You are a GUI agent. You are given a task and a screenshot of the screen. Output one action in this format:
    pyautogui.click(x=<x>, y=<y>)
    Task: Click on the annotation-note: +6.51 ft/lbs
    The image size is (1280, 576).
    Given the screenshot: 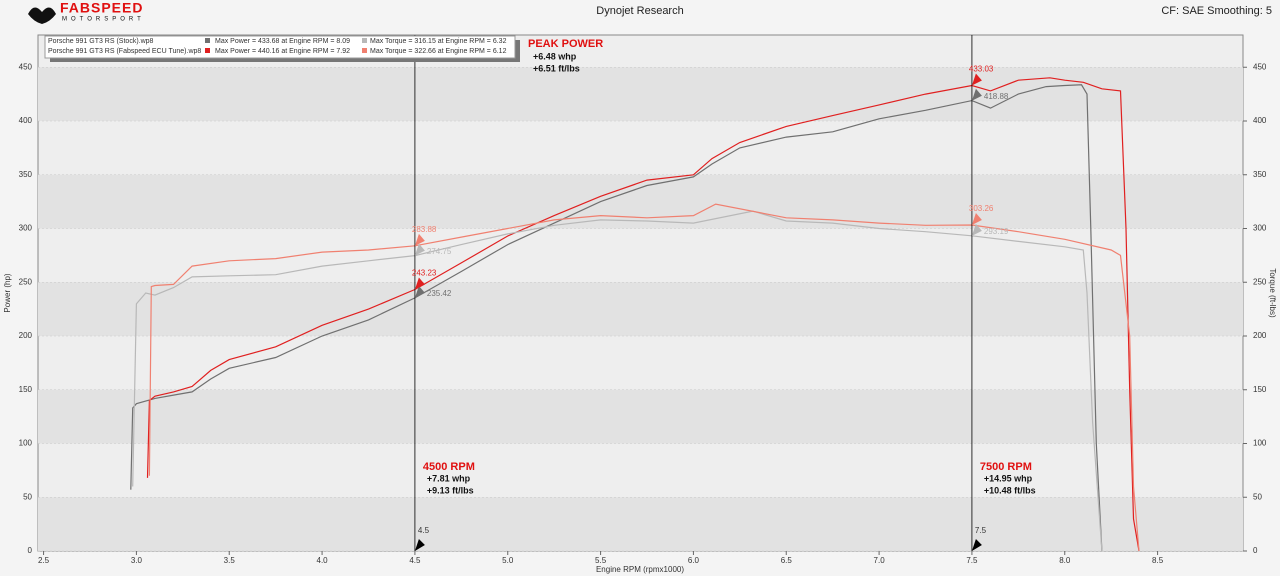 What is the action you would take?
    pyautogui.click(x=556, y=68)
    